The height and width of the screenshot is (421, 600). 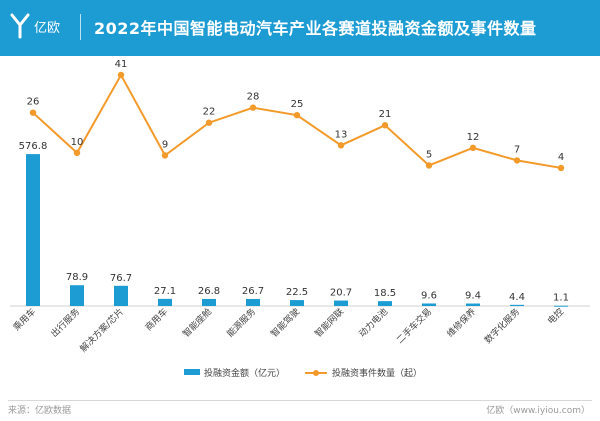 I want to click on logo: 亿欧, so click(x=40, y=26).